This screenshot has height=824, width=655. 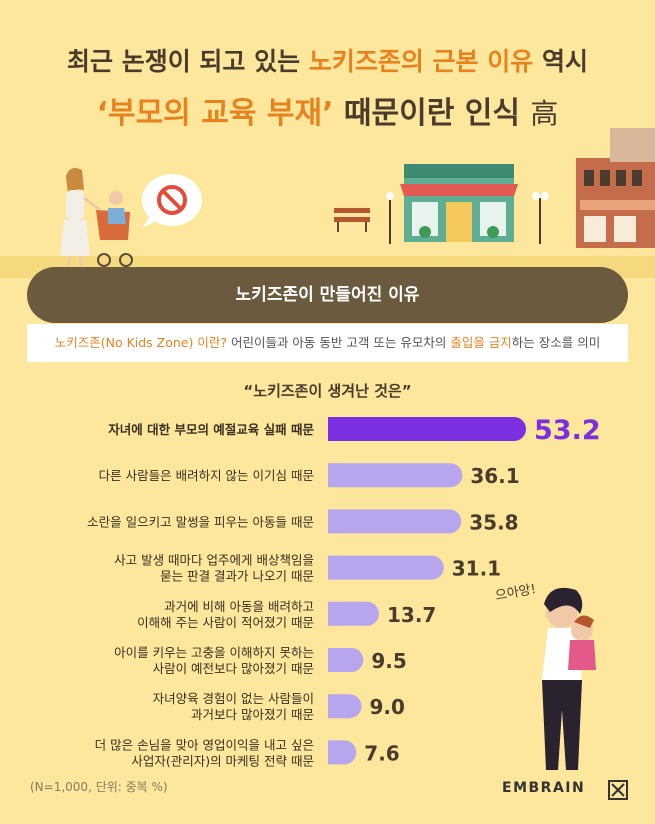 I want to click on category-label-7-2: 과거보다 많아졌기 때문, so click(x=252, y=714).